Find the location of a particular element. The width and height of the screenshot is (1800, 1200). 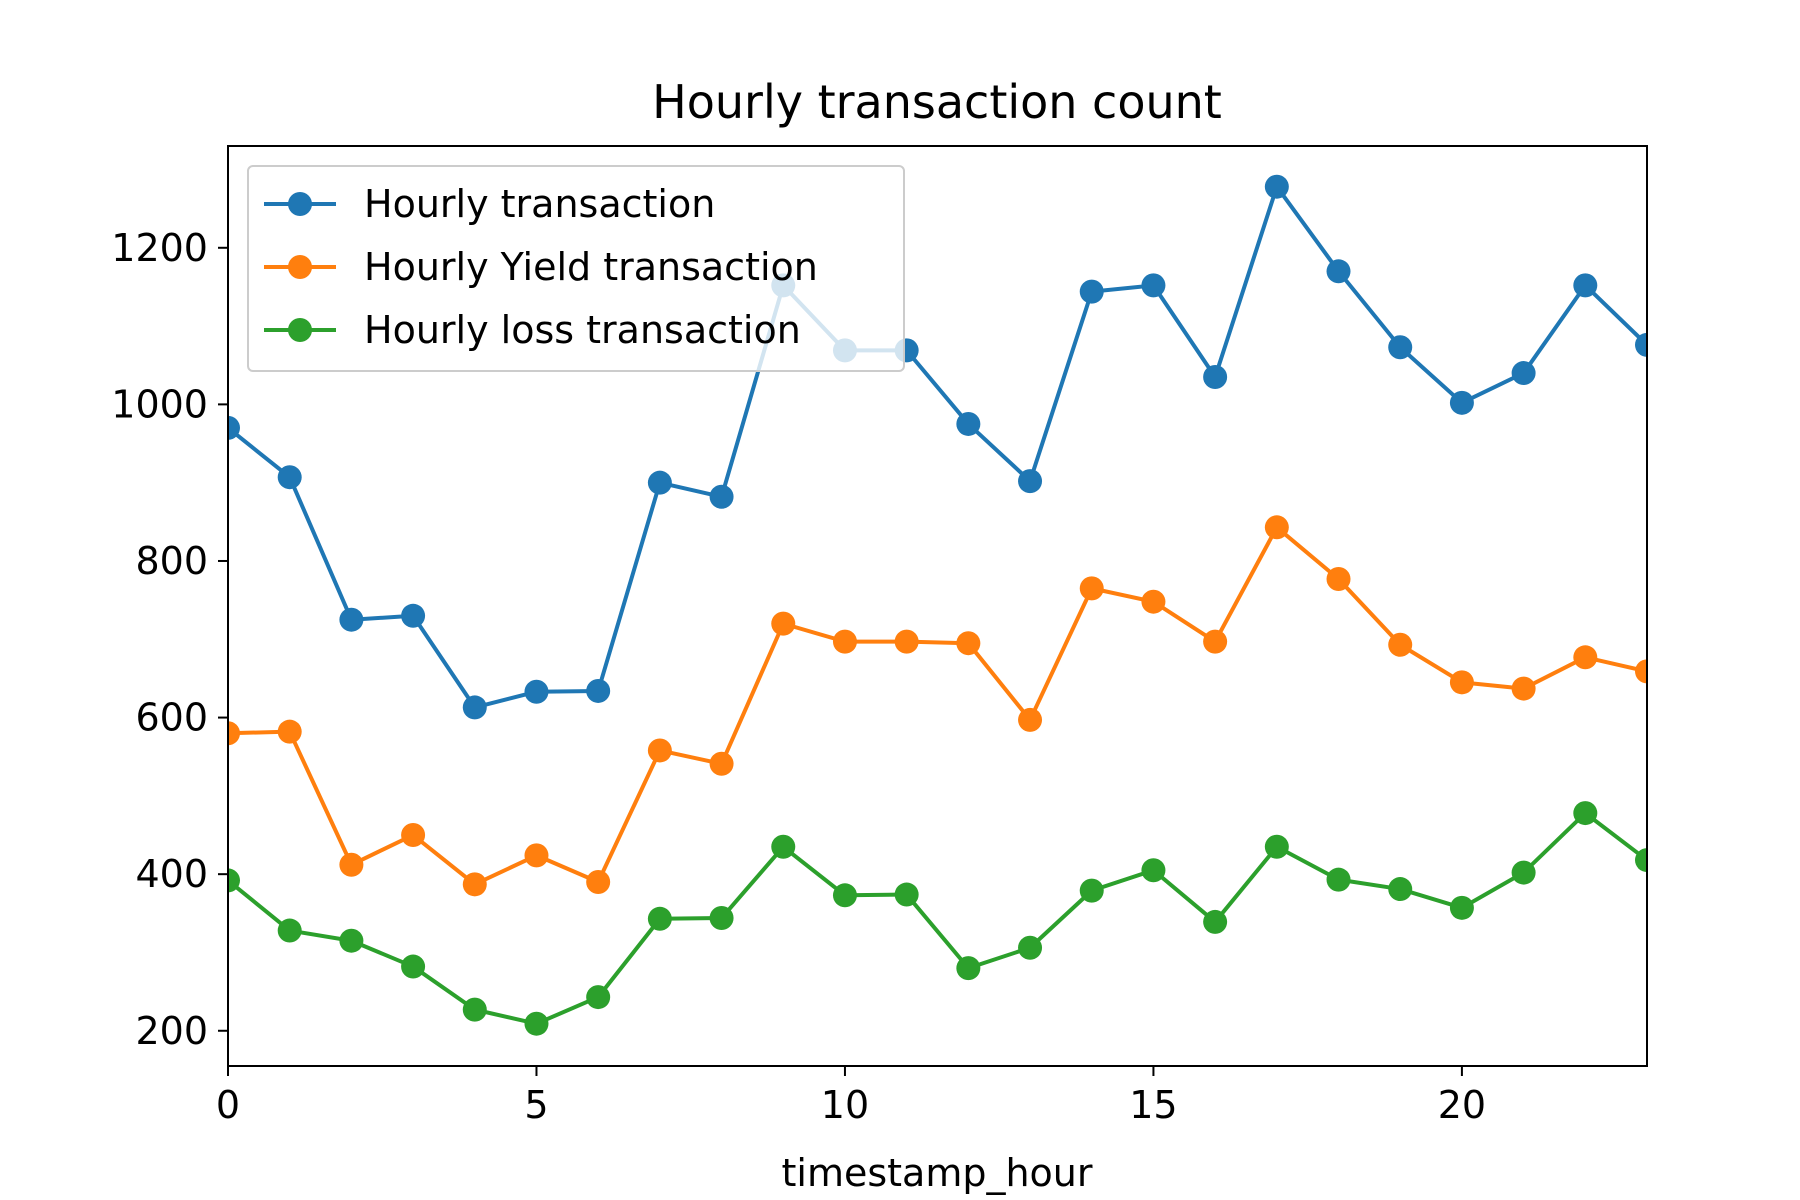

legend-label-hourly-yield-transaction: Hourly Yield transaction is located at coordinates (591, 267).